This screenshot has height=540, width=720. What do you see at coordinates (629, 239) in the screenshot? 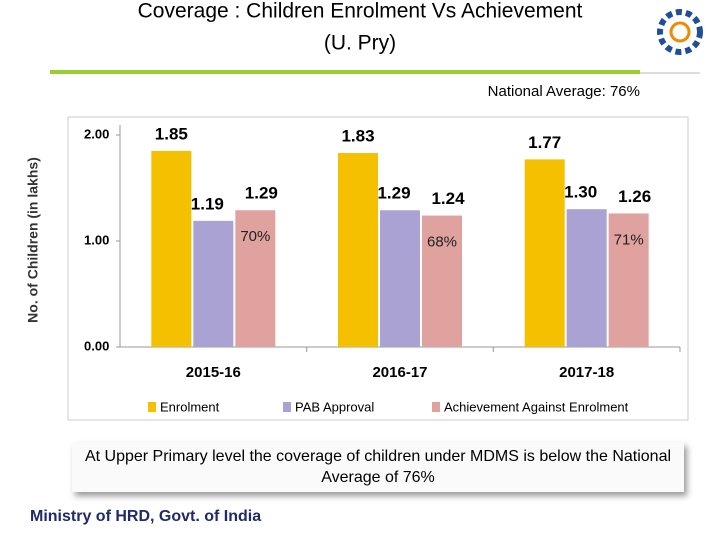
I see `percent-label: 71%` at bounding box center [629, 239].